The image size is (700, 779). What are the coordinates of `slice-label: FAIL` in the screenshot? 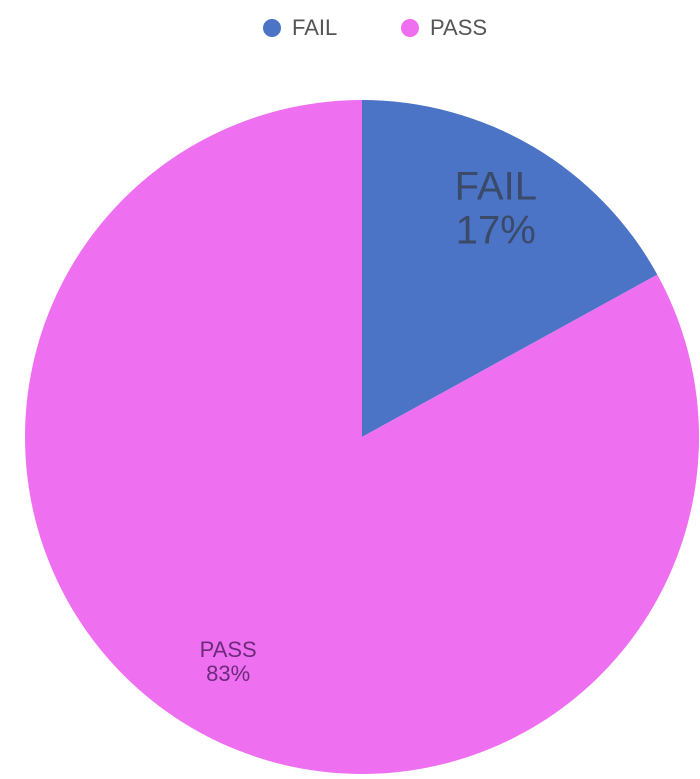 It's located at (496, 186).